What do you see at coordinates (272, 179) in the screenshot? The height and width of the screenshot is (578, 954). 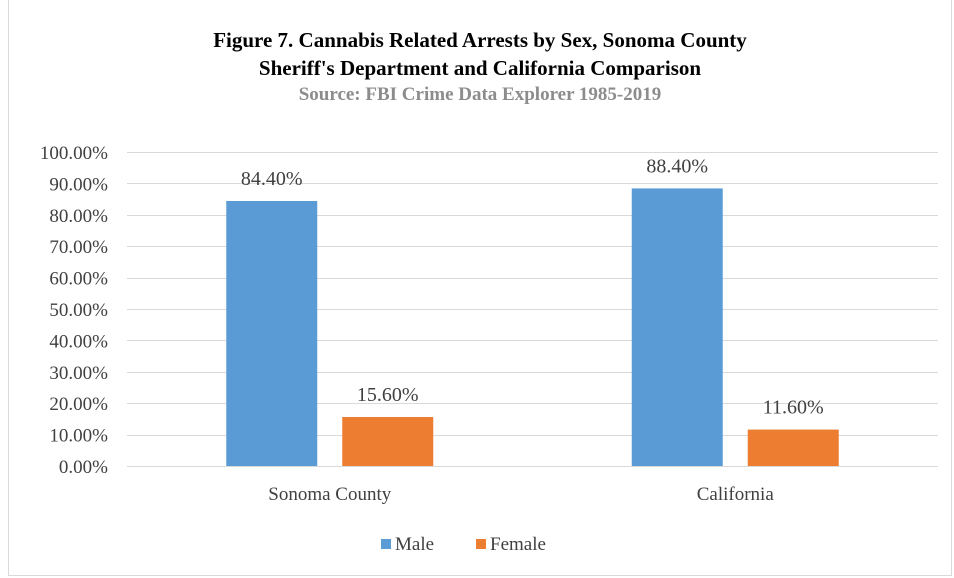 I see `data-label: 84.40%` at bounding box center [272, 179].